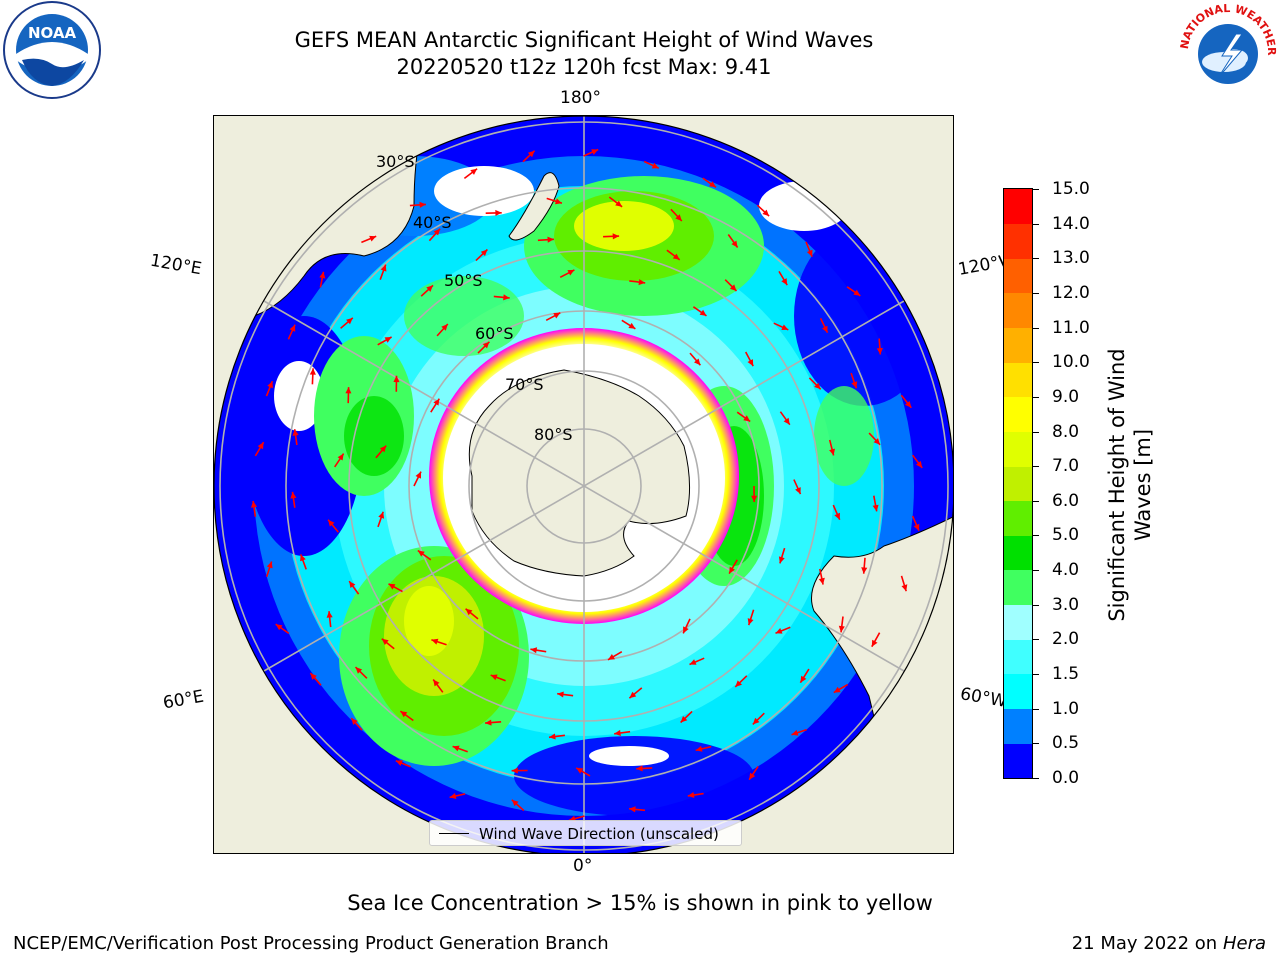 This screenshot has height=960, width=1280. I want to click on colorbar-label-line1: Significant Height of Wind, so click(1117, 485).